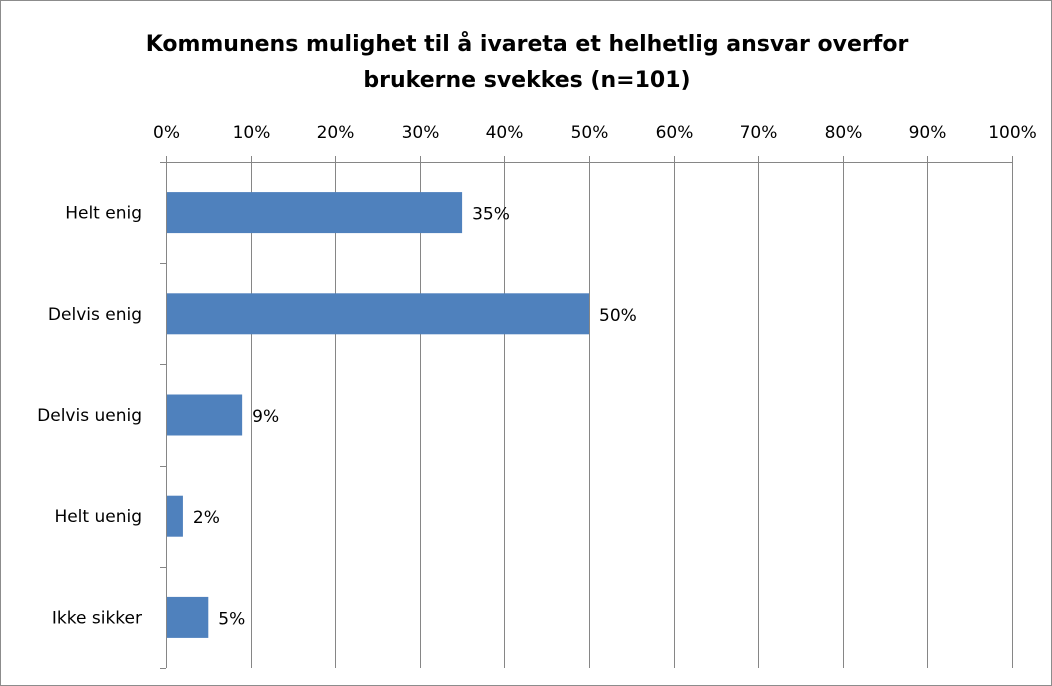  Describe the element at coordinates (206, 518) in the screenshot. I see `data-label: 2%` at that location.